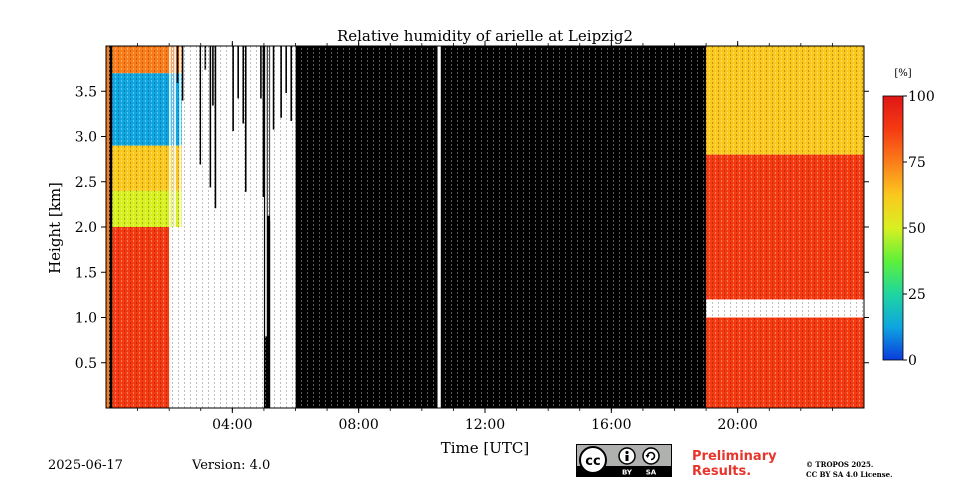 This screenshot has height=480, width=960. What do you see at coordinates (55, 228) in the screenshot?
I see `y-axis-label: Height [km]` at bounding box center [55, 228].